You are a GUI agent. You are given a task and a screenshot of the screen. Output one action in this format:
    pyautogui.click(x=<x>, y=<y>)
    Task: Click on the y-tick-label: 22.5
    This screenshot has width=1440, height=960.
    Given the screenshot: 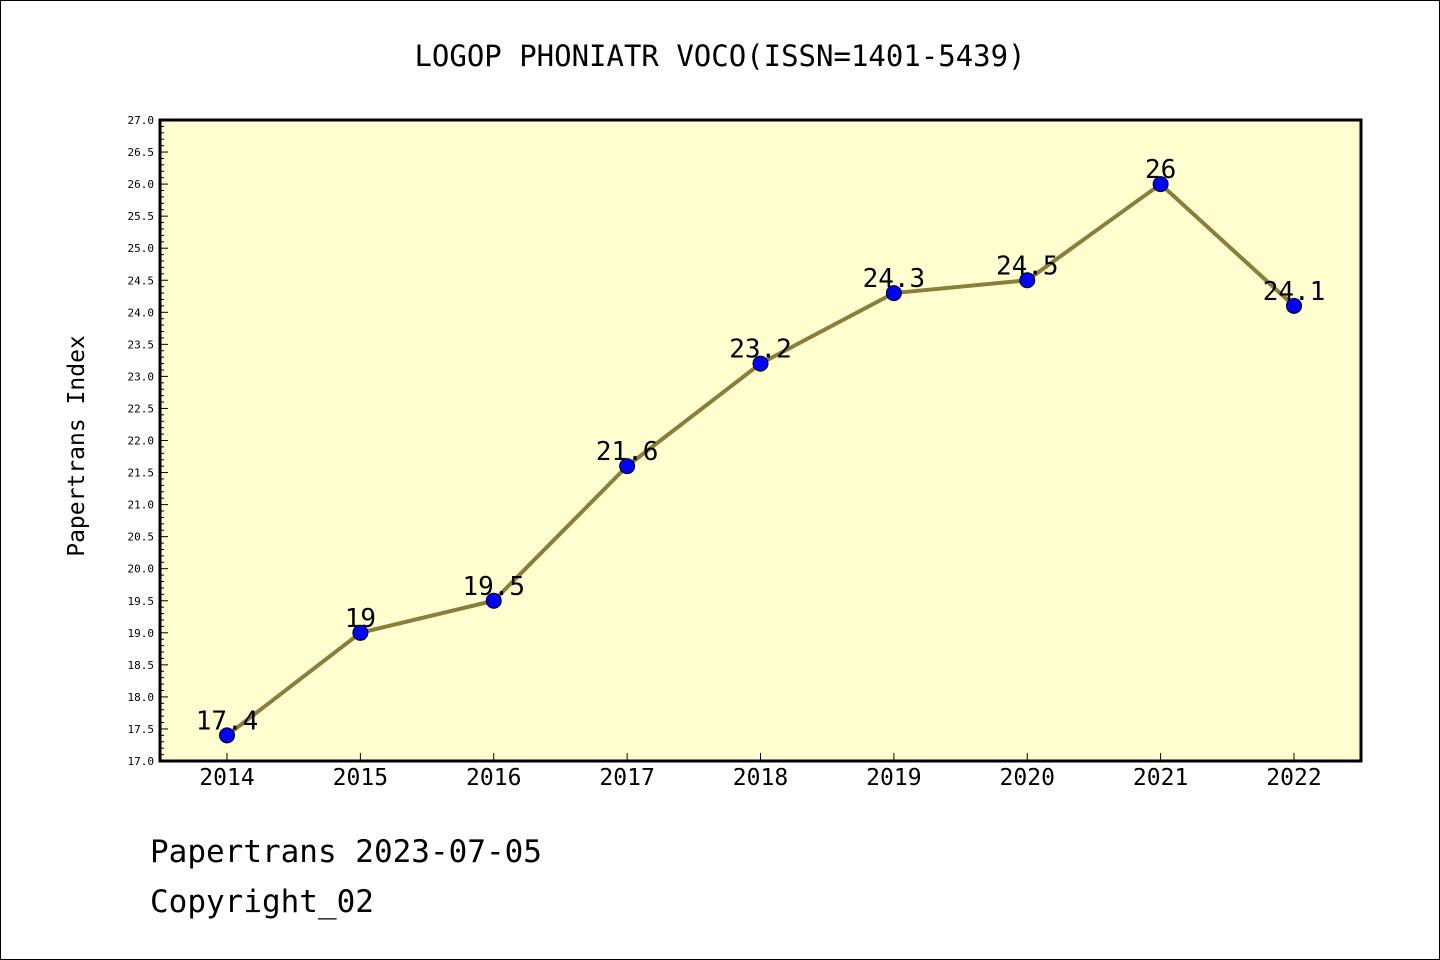 What is the action you would take?
    pyautogui.click(x=141, y=408)
    